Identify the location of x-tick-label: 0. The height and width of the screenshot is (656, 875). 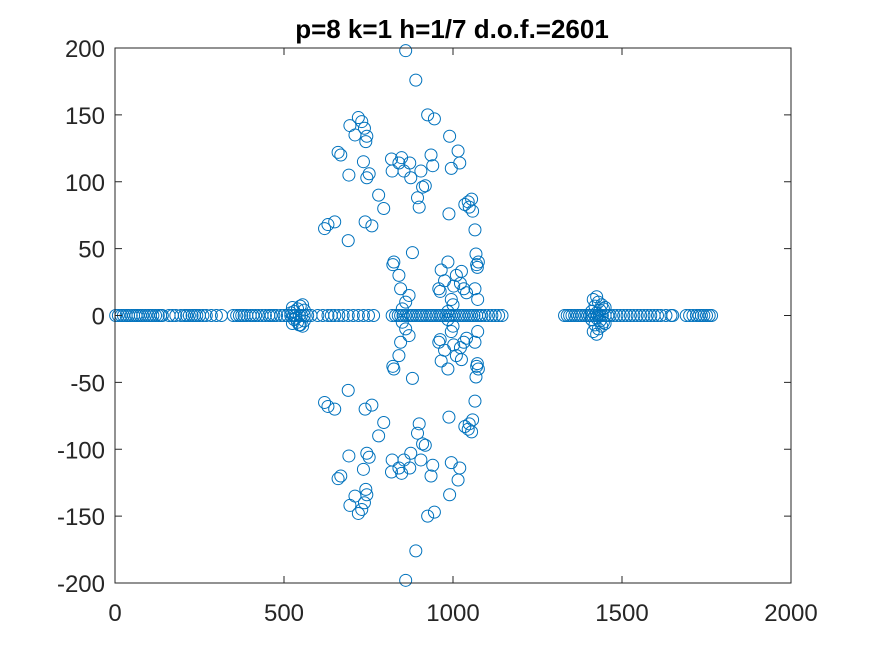
(114, 613).